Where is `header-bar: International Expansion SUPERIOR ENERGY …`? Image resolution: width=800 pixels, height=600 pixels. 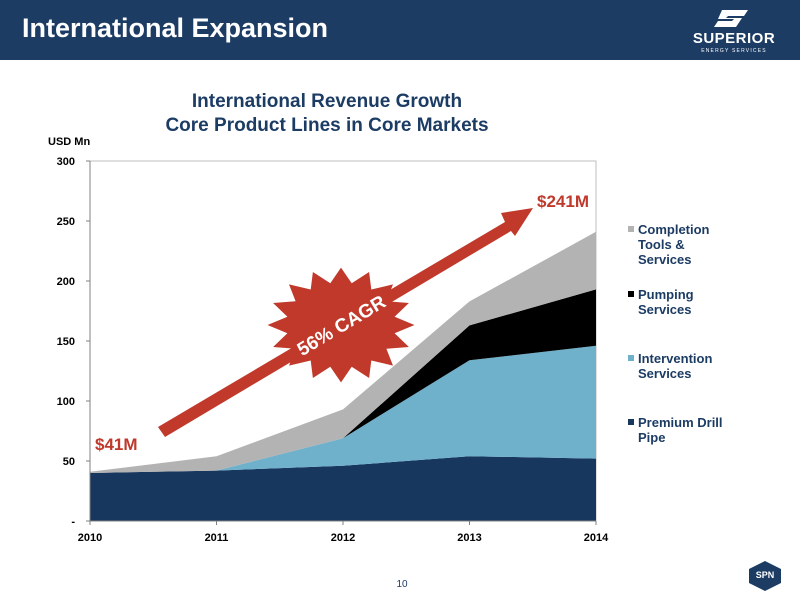 header-bar: International Expansion SUPERIOR ENERGY … is located at coordinates (400, 30).